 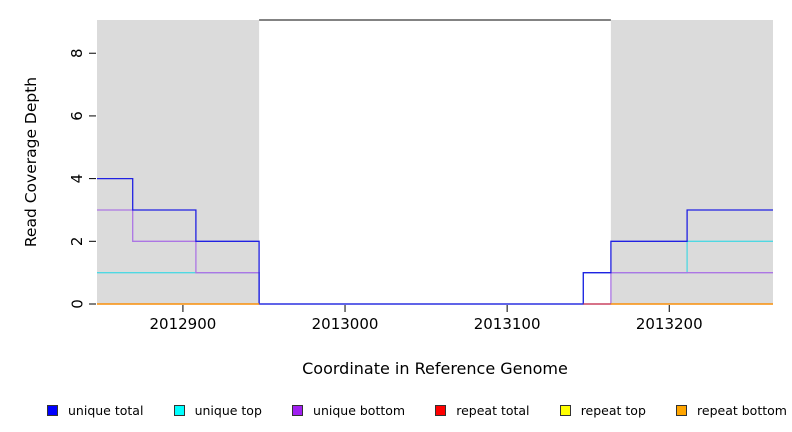 I want to click on legend-item-repeat-total: repeat total, so click(x=482, y=410).